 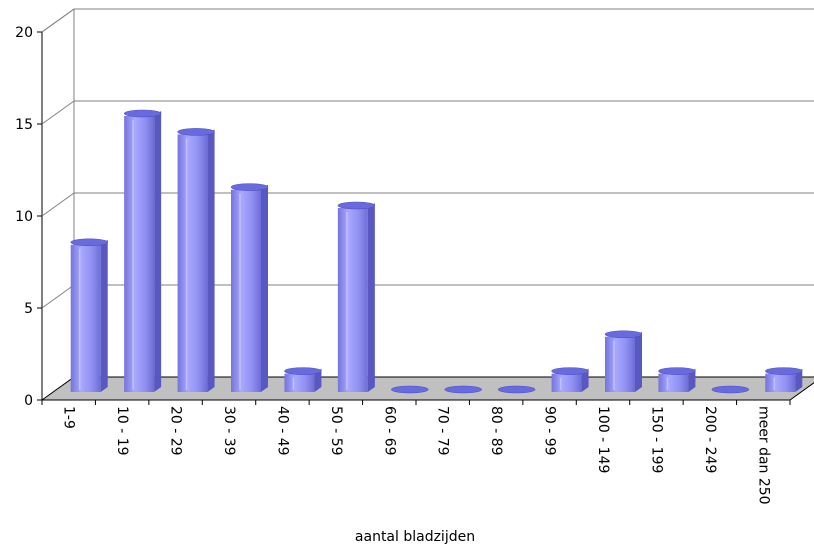 I want to click on x-tick-label: 20 - 29, so click(x=176, y=431).